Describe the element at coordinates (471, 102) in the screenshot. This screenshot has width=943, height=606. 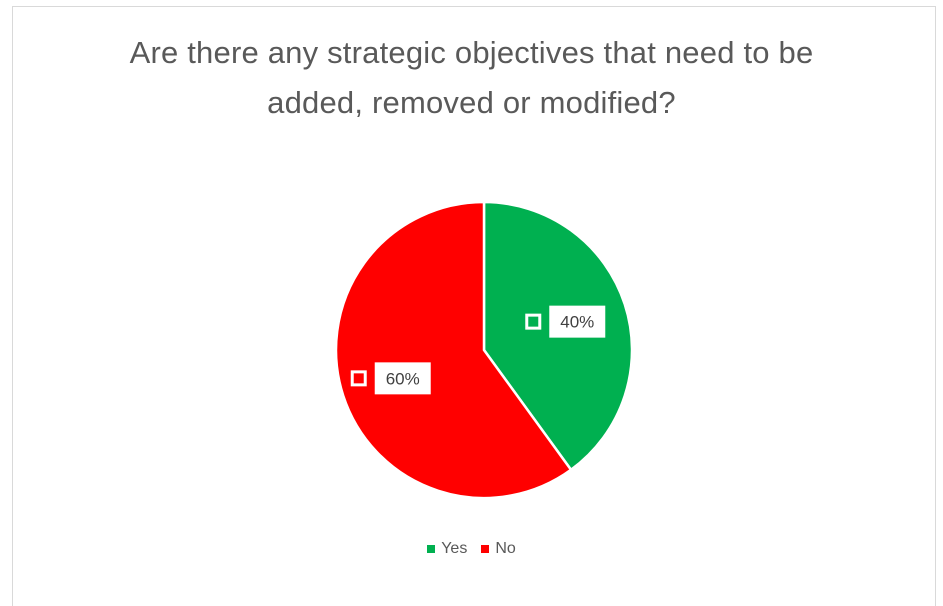
I see `chart-title-line-2: added, removed or modified?` at that location.